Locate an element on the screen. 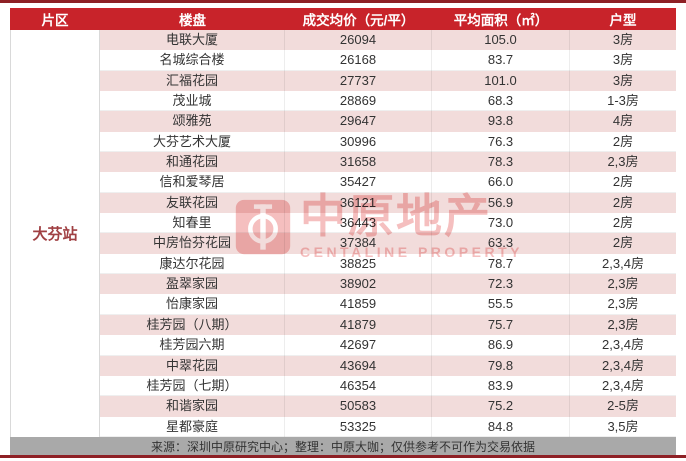  property-name-cell: 桂芳园（七期） is located at coordinates (192, 386).